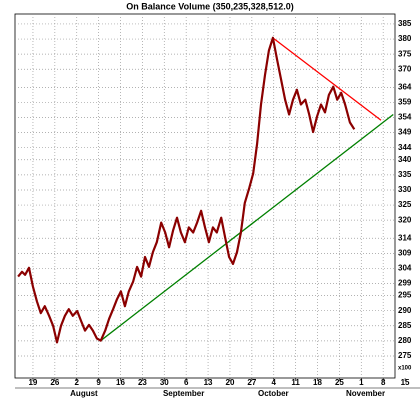  What do you see at coordinates (405, 355) in the screenshot?
I see `y-tick-label: 275` at bounding box center [405, 355].